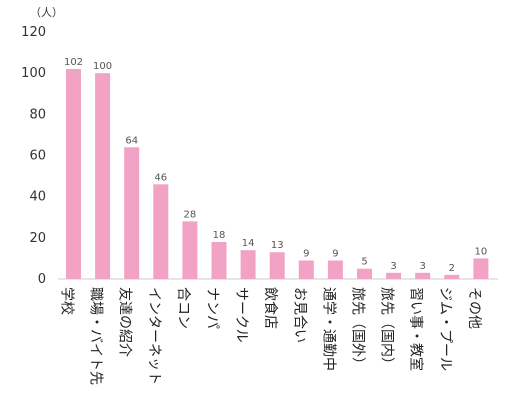  Describe the element at coordinates (387, 329) in the screenshot. I see `category-label: 旅先（国内）` at that location.